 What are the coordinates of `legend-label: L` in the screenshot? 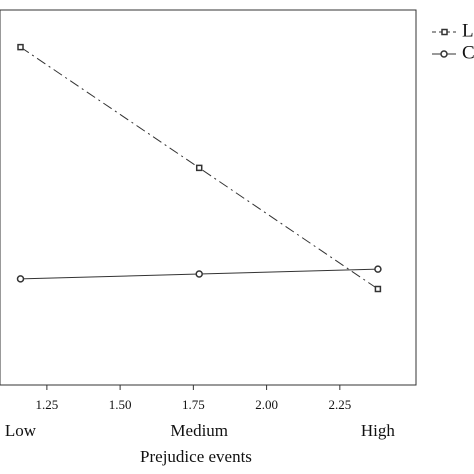 It's located at (468, 30).